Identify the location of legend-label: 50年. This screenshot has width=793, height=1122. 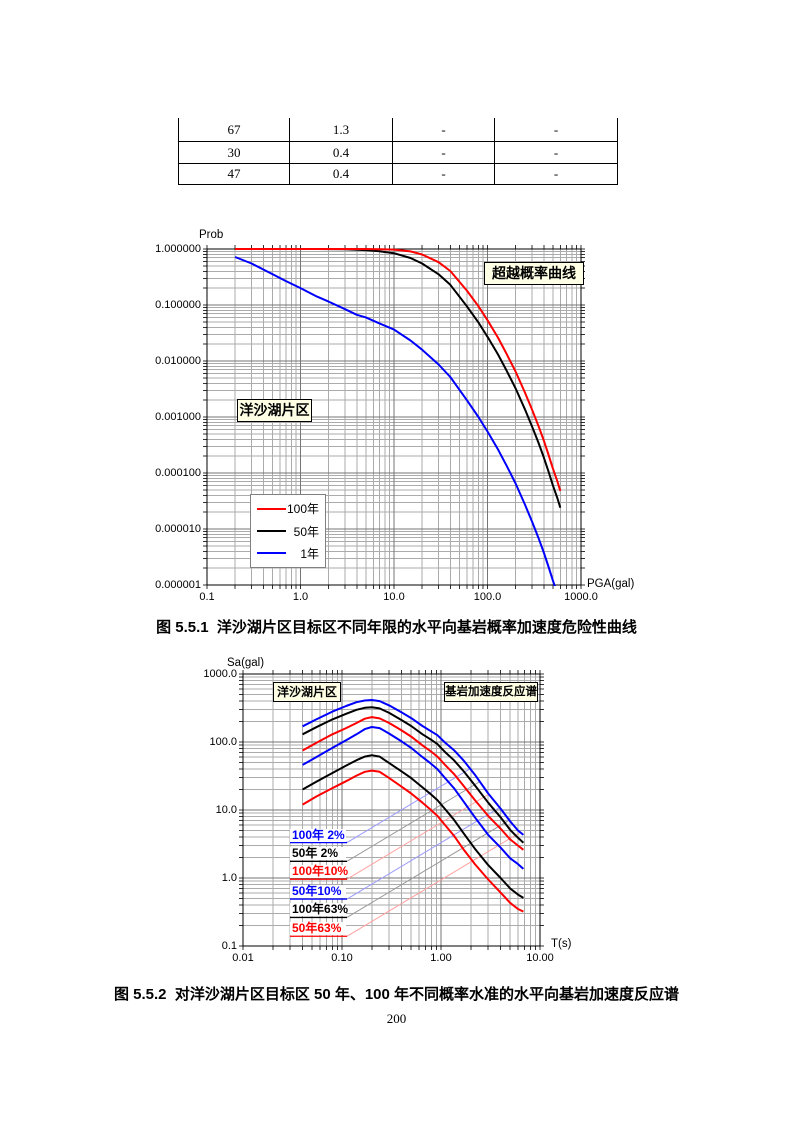
(306, 531).